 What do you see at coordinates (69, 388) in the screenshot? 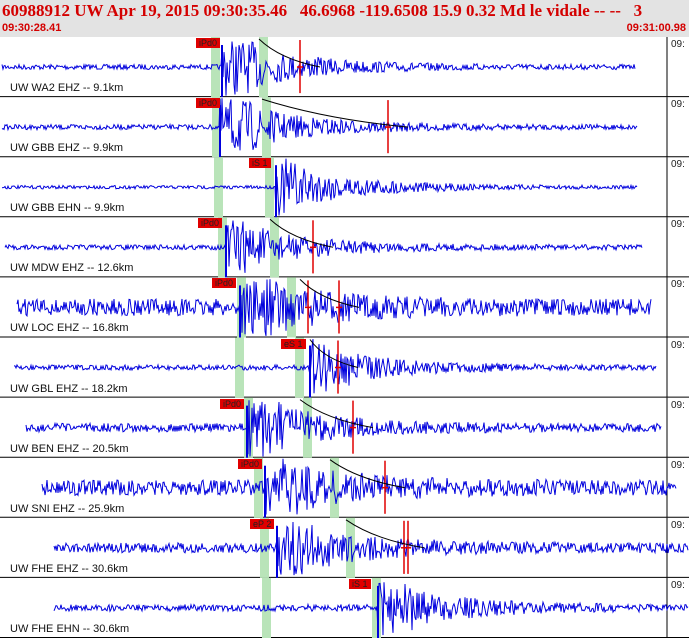
I see `station-label: UW GBL EHZ -- 18.2km` at bounding box center [69, 388].